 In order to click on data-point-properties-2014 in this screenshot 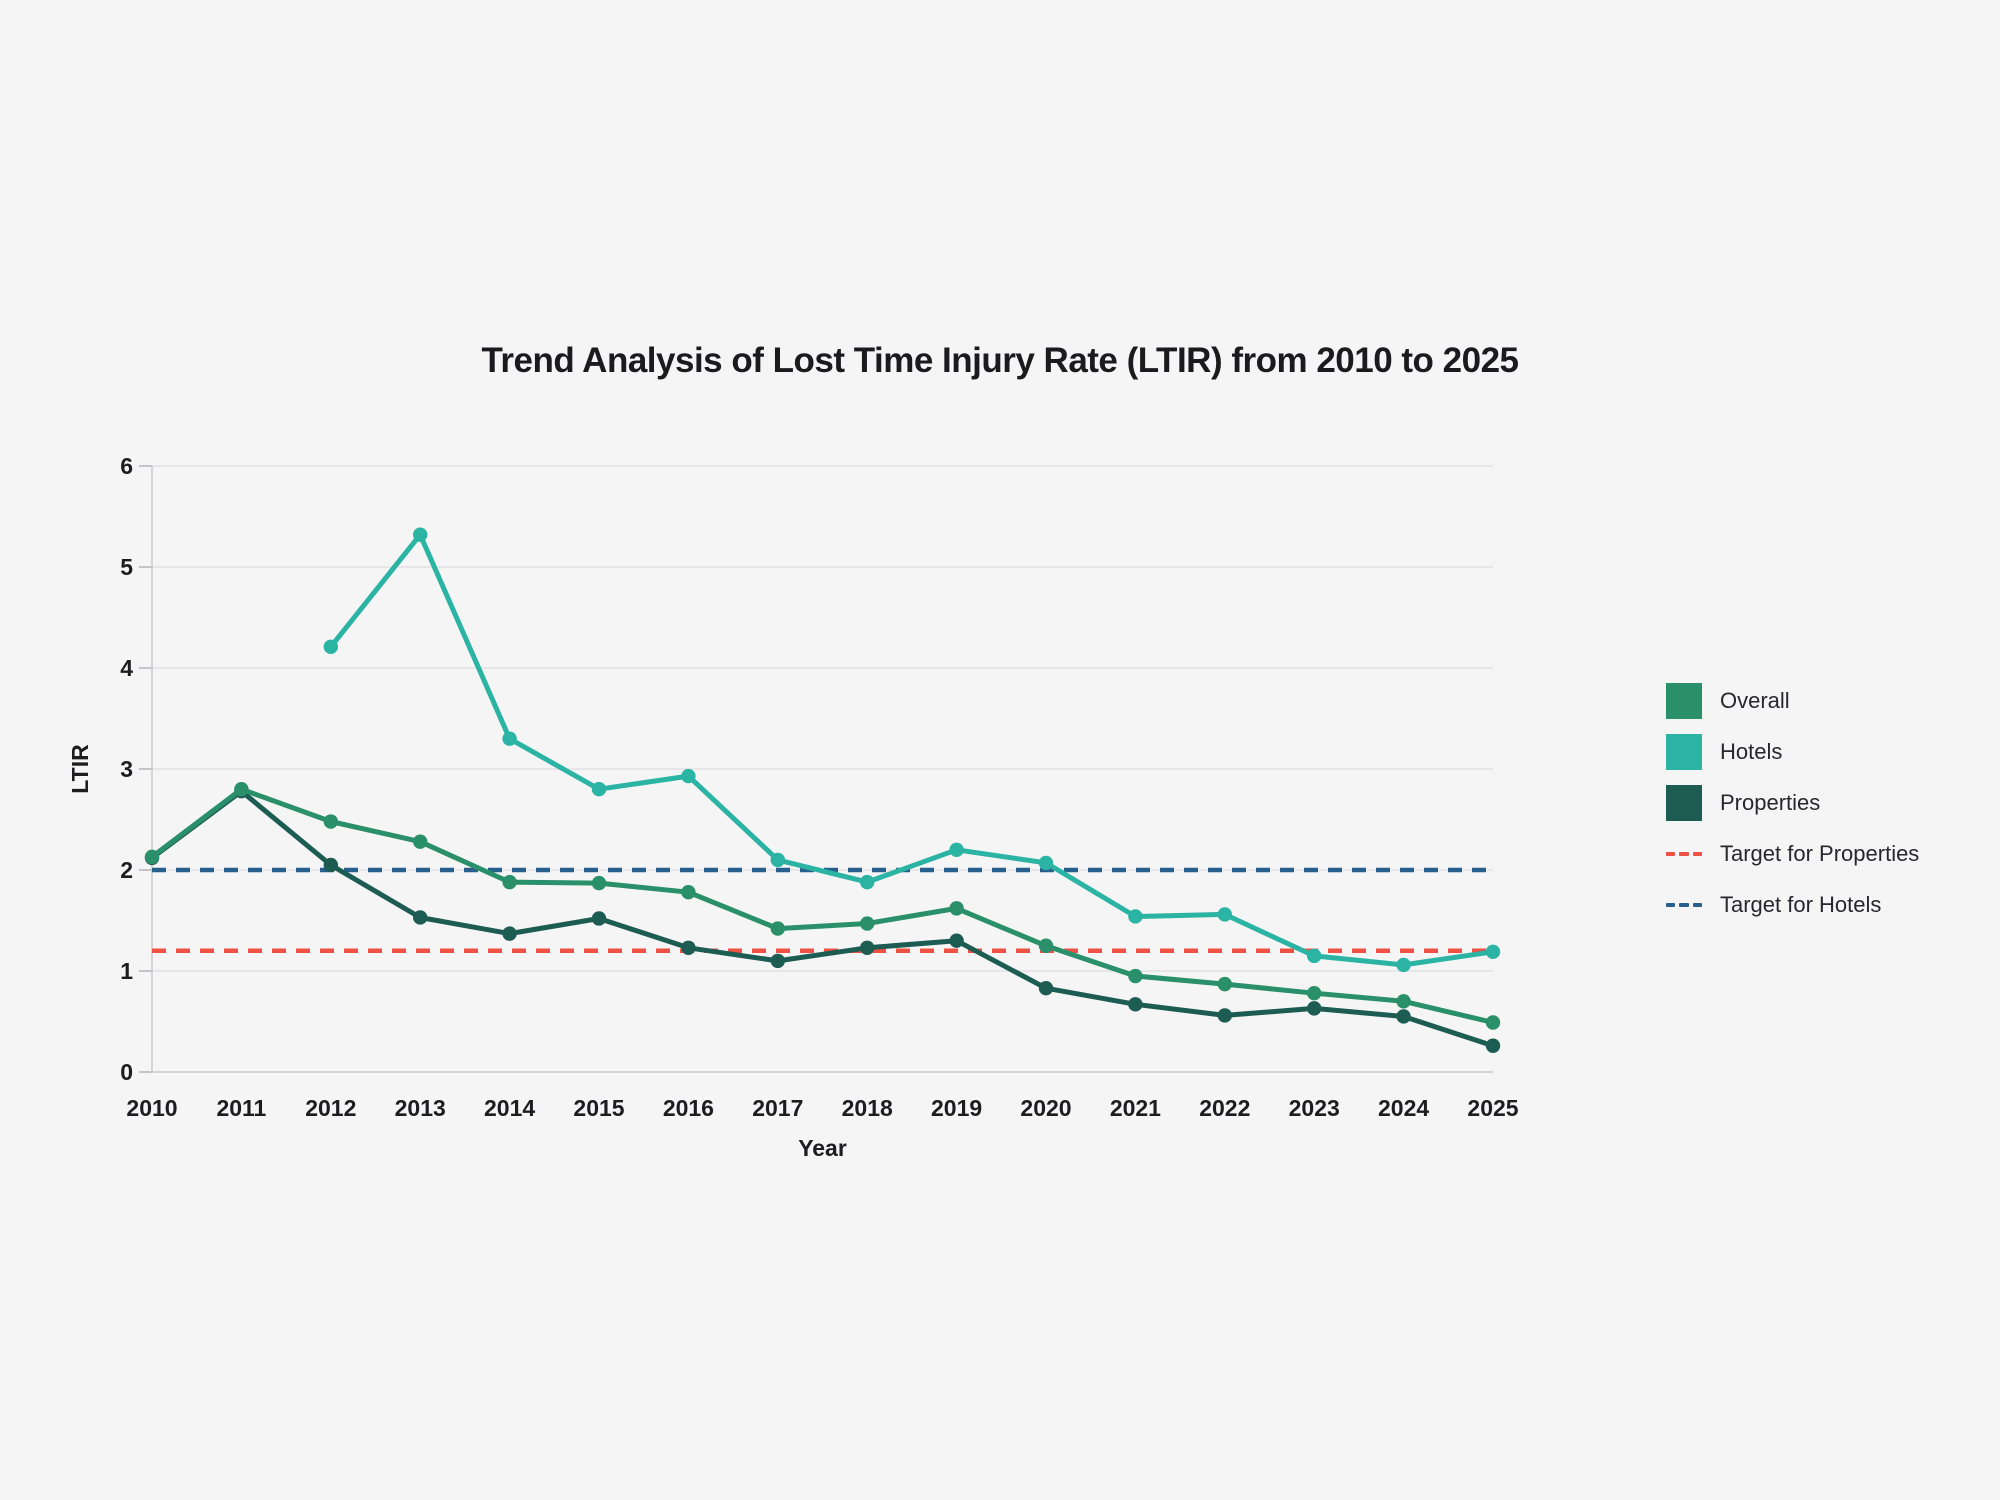, I will do `click(509, 933)`.